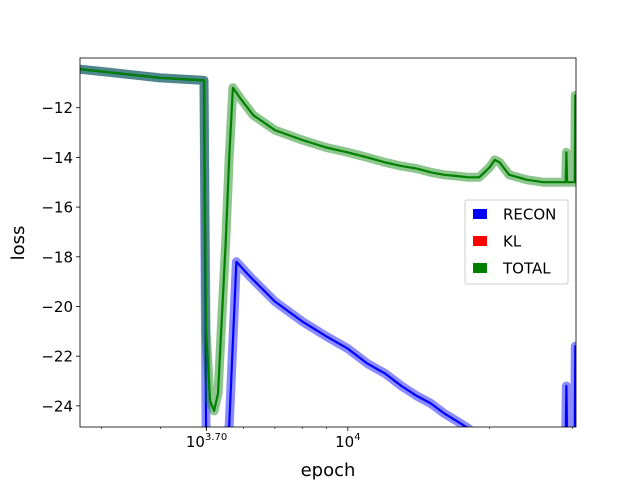 The width and height of the screenshot is (640, 480). I want to click on legend-frame, so click(516, 242).